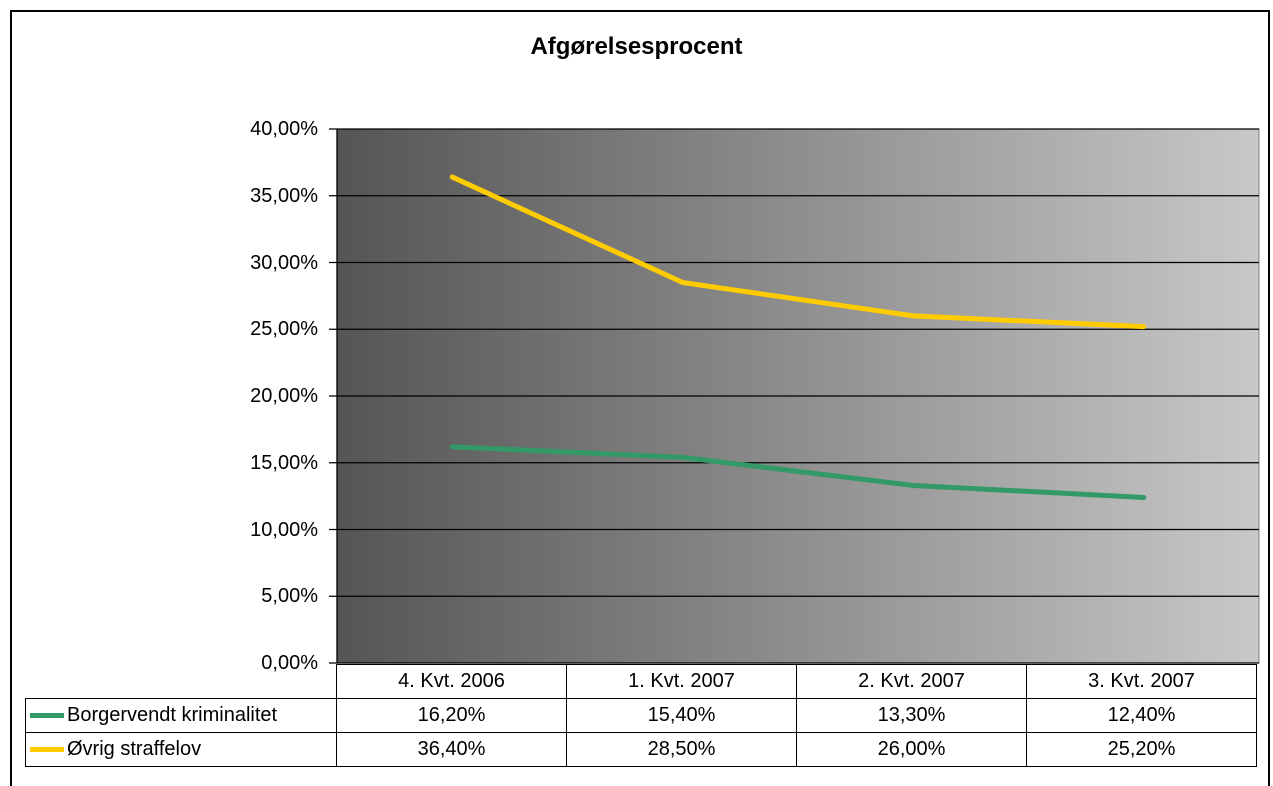 The image size is (1273, 786). What do you see at coordinates (451, 715) in the screenshot?
I see `data-label: 16,20%` at bounding box center [451, 715].